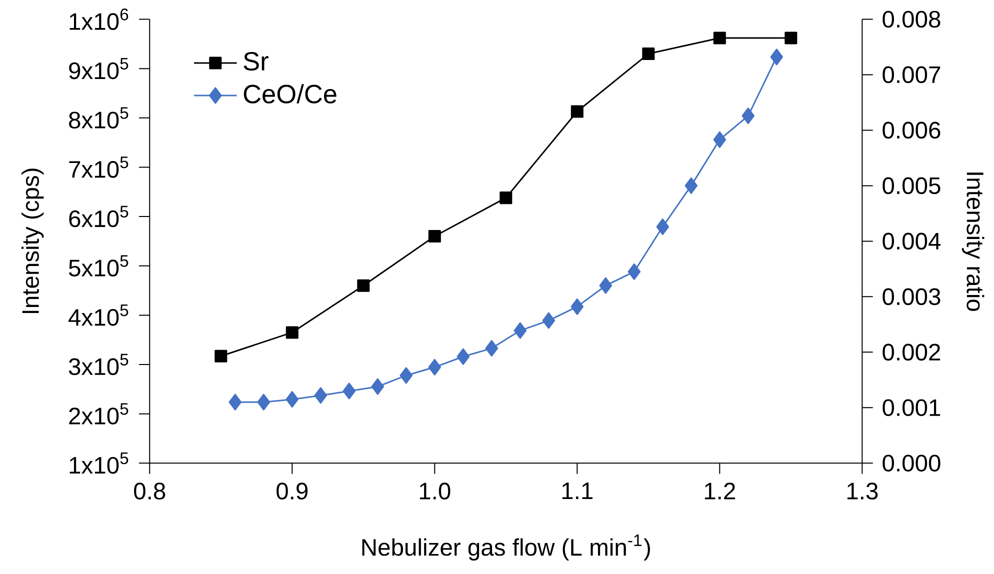  Describe the element at coordinates (911, 297) in the screenshot. I see `y2-tick-label: 0.003` at that location.